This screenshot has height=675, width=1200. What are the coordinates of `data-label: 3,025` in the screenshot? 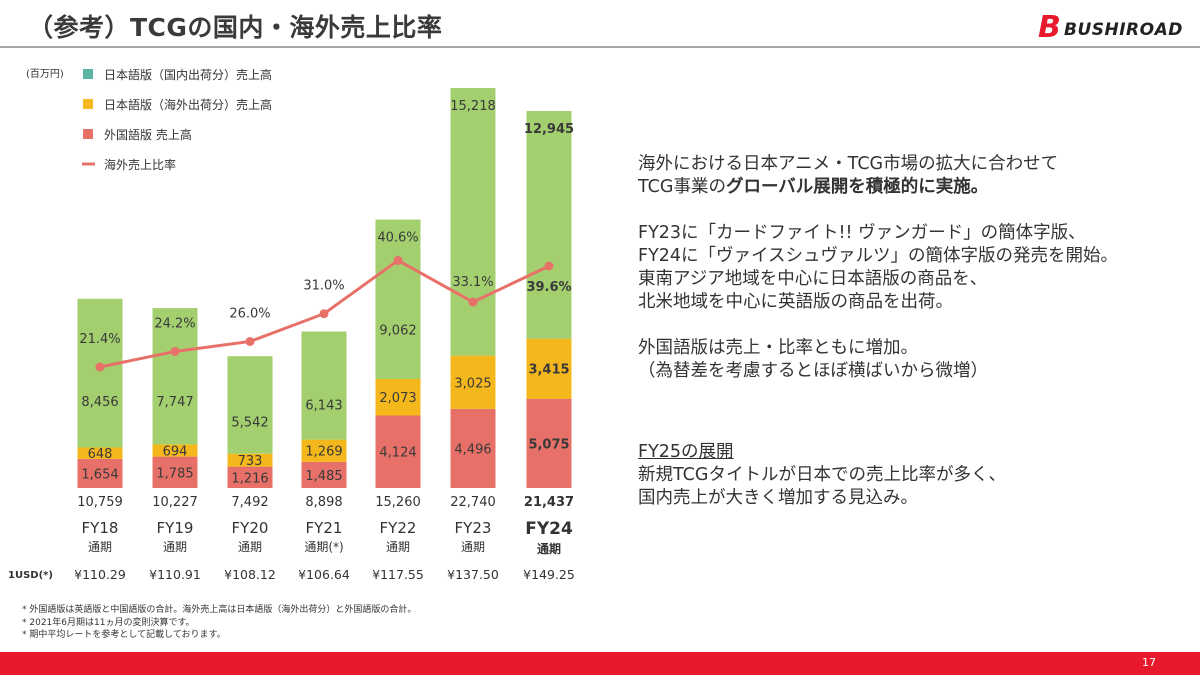 It's located at (472, 383).